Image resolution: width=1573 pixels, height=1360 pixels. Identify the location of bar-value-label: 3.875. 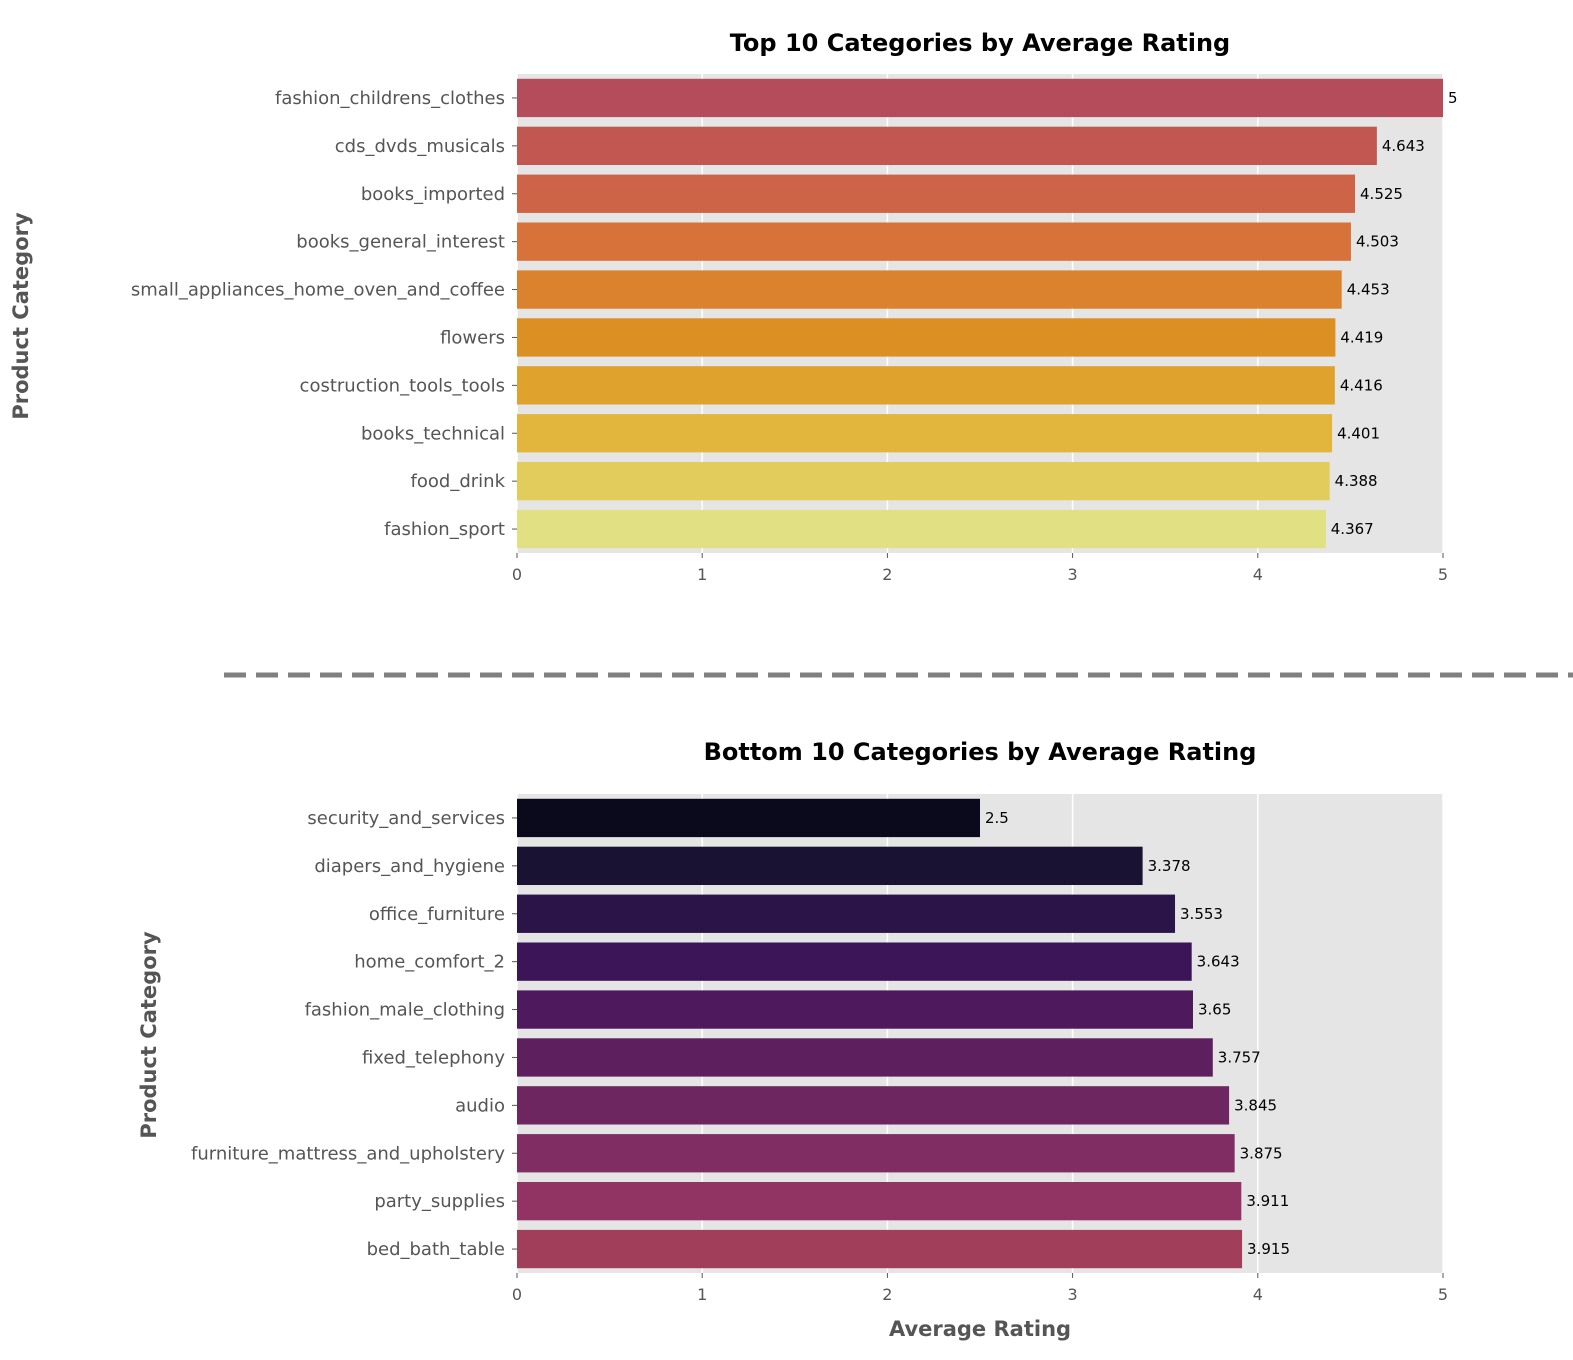
(1261, 1153).